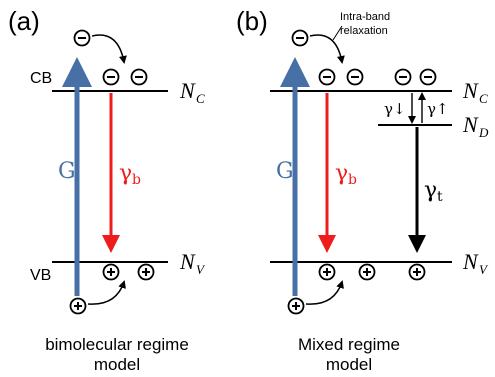 The height and width of the screenshot is (377, 495). I want to click on panel-a-electron-cb-1-icon, so click(111, 77).